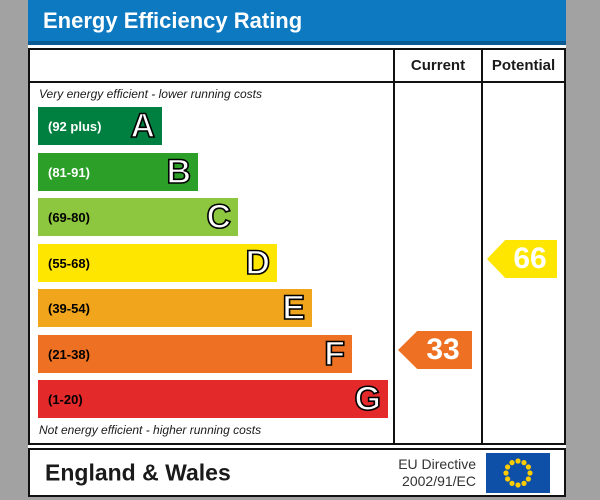 Image resolution: width=600 pixels, height=500 pixels. Describe the element at coordinates (69, 354) in the screenshot. I see `band-range-label: (21-38)` at that location.